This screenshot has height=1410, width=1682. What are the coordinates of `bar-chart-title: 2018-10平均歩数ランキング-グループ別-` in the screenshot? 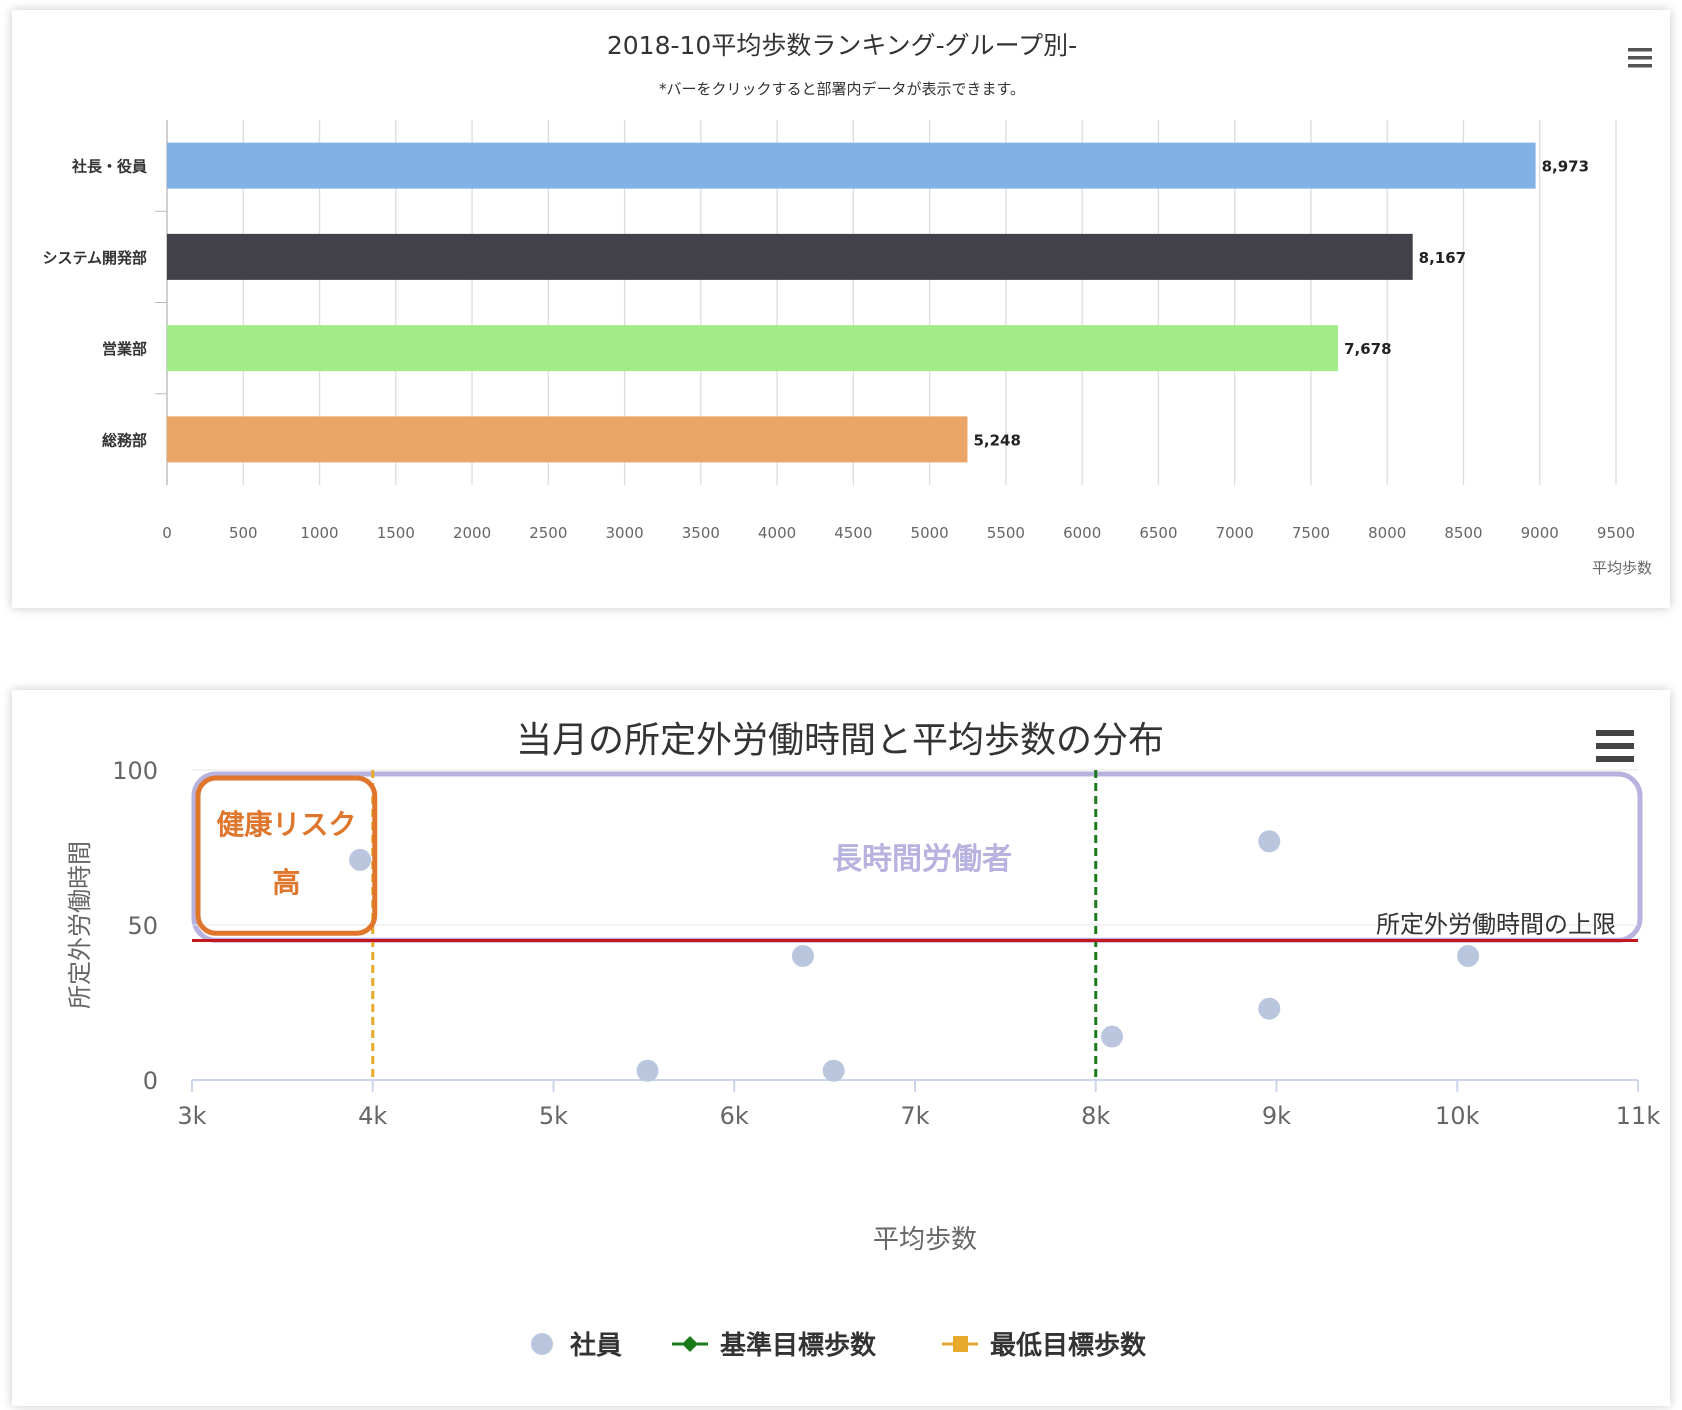 It's located at (842, 45).